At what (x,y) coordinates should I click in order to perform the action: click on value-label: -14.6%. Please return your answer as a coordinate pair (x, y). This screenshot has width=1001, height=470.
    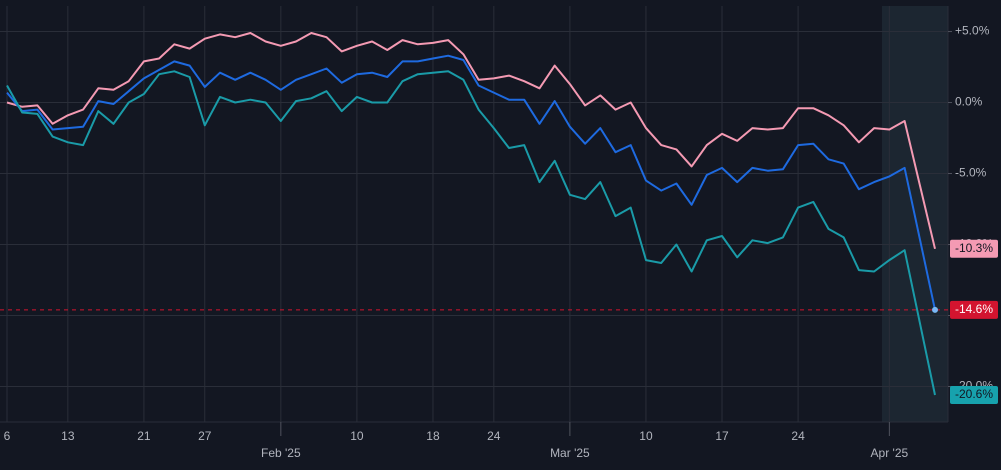
    Looking at the image, I should click on (974, 309).